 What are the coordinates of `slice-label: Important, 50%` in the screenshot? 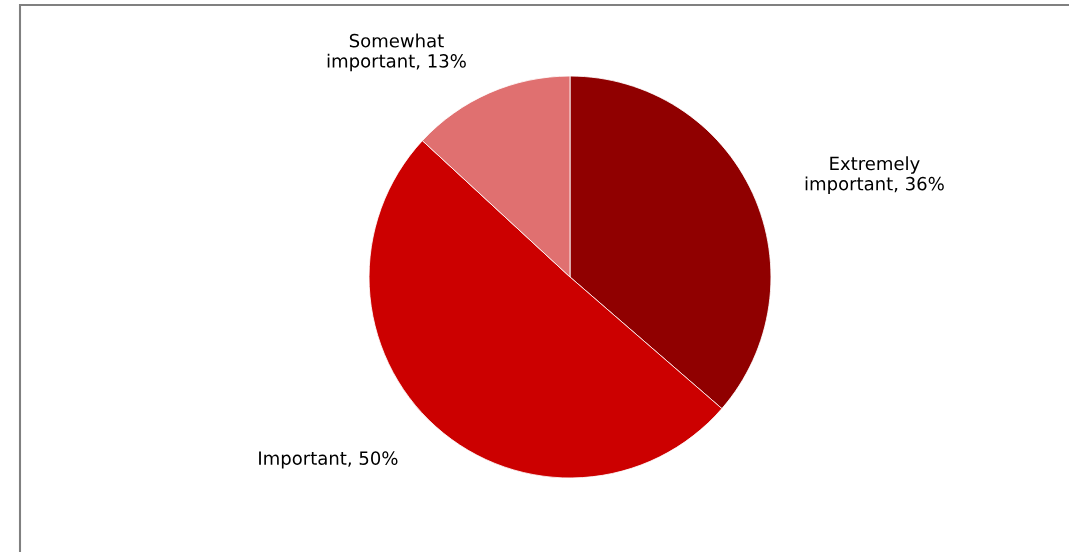 It's located at (328, 460).